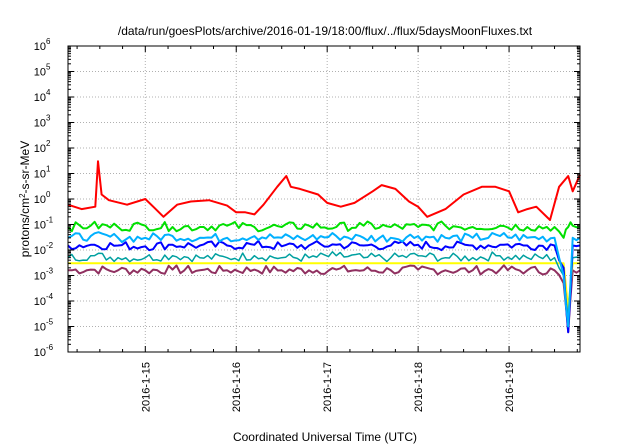 The image size is (640, 448). Describe the element at coordinates (325, 437) in the screenshot. I see `x-axis-title: Coordinated Universal Time (UTC)` at that location.